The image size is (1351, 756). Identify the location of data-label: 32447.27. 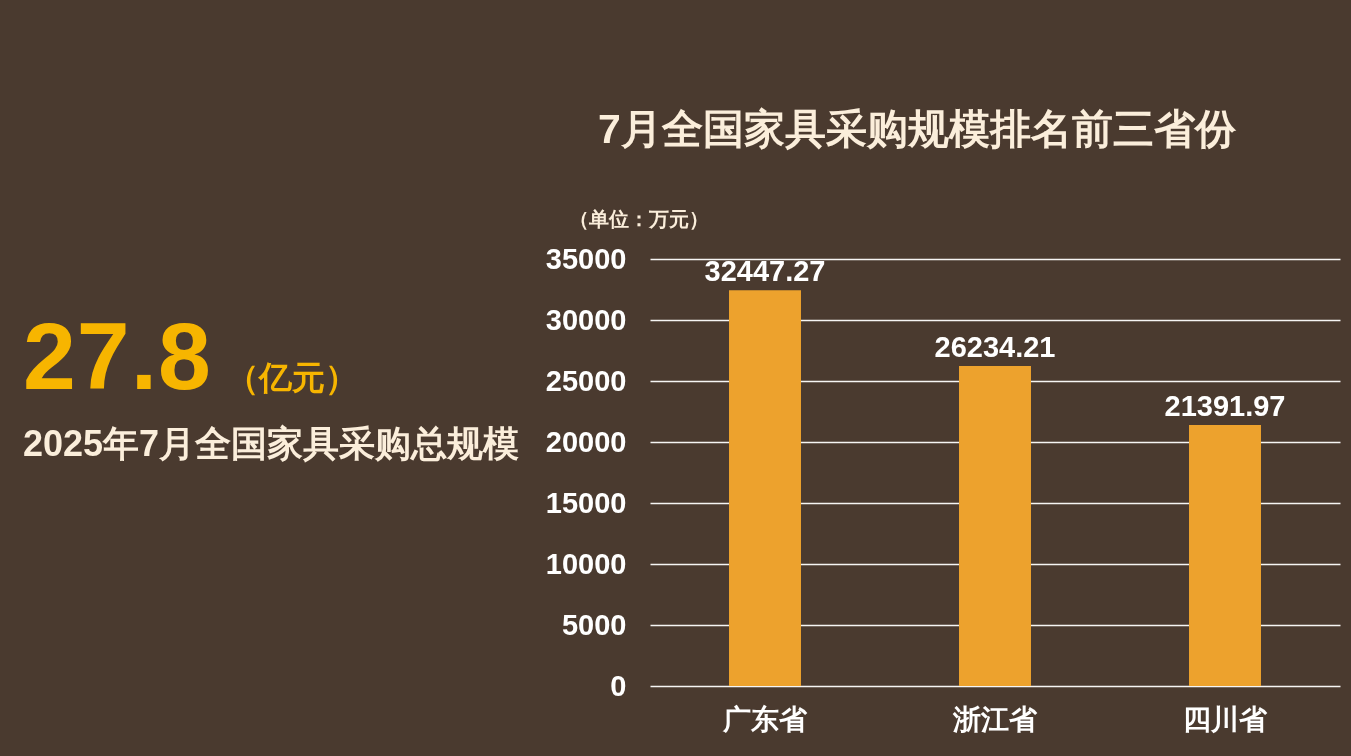
(765, 271).